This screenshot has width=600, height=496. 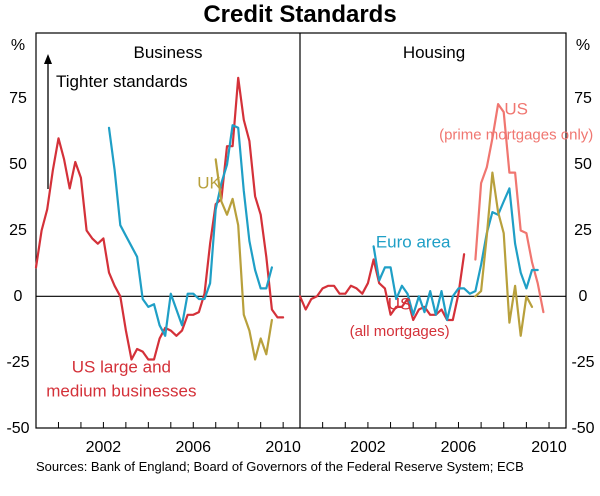 What do you see at coordinates (413, 242) in the screenshot?
I see `housing-label-euro: Euro area` at bounding box center [413, 242].